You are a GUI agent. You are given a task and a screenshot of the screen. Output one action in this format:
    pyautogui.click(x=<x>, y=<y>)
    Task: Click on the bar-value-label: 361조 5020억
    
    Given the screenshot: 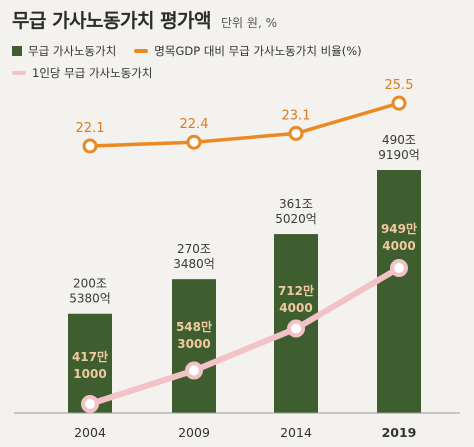 What is the action you would take?
    pyautogui.click(x=296, y=211)
    